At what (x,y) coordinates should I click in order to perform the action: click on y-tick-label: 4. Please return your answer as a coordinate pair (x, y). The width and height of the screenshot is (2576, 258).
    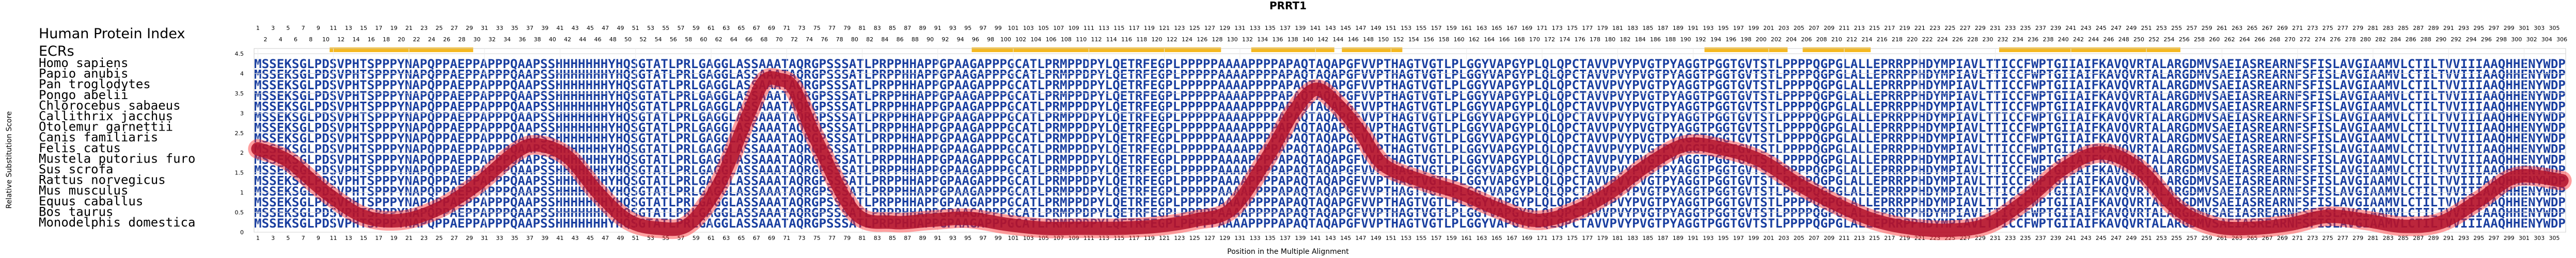
    Looking at the image, I should click on (242, 73).